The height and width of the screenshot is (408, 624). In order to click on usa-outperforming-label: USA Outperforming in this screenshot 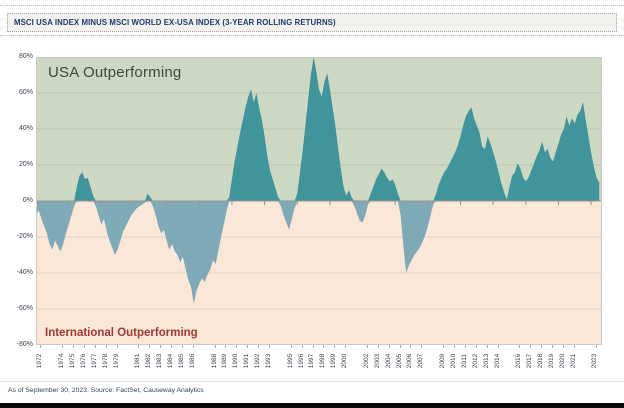, I will do `click(115, 72)`.